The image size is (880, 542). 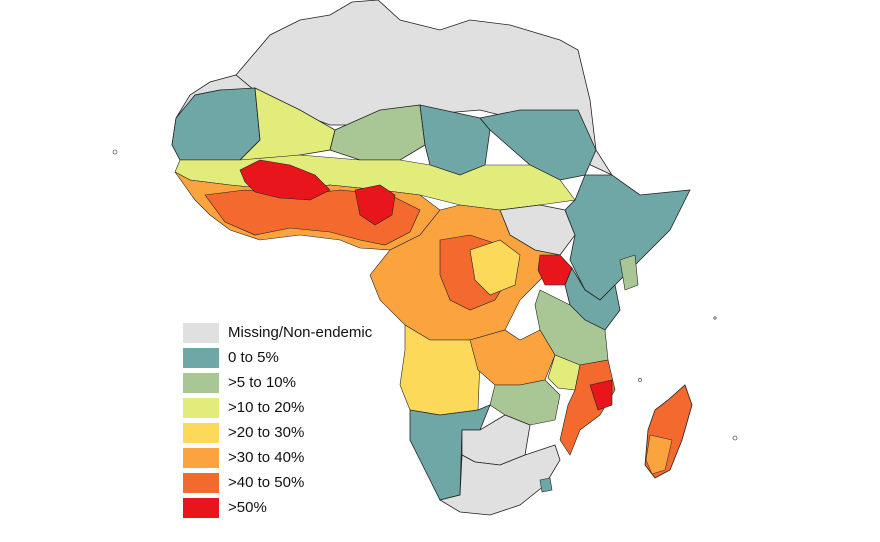 I want to click on legend-item-40-50: >40 to 50%, so click(x=277, y=482).